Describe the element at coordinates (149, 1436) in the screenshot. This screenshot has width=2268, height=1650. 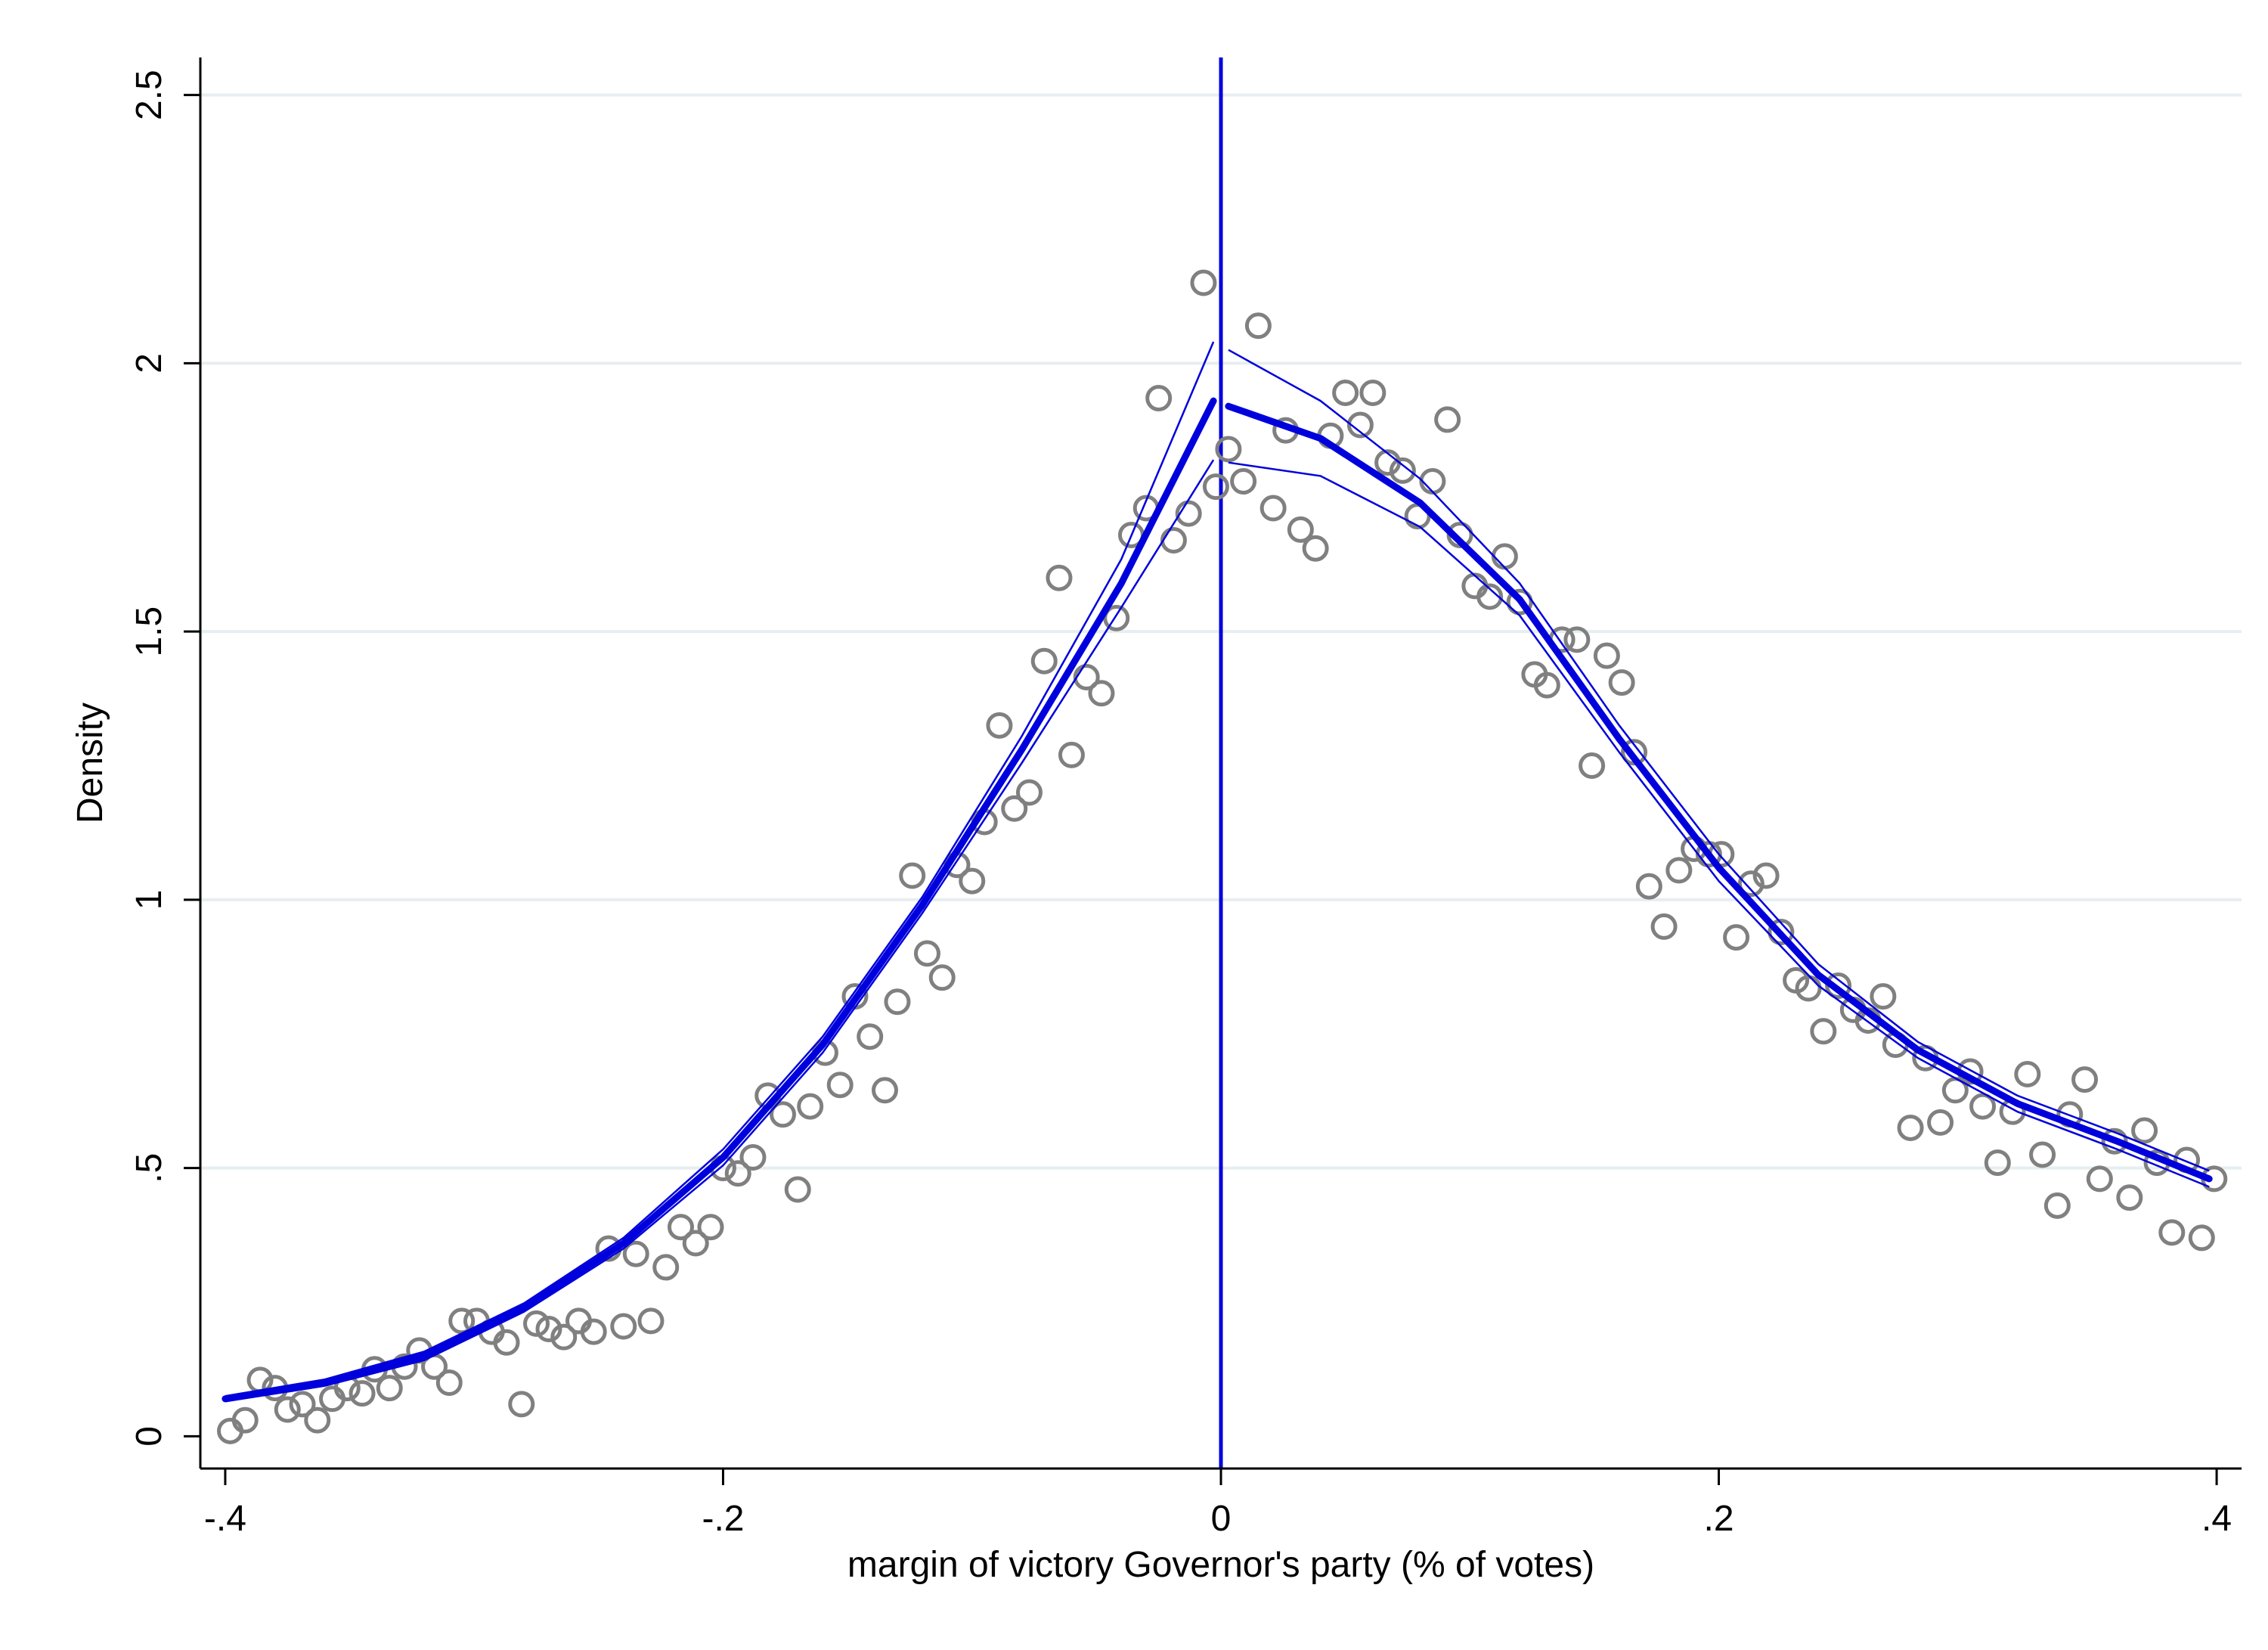
I see `y-tick-label: 0` at that location.